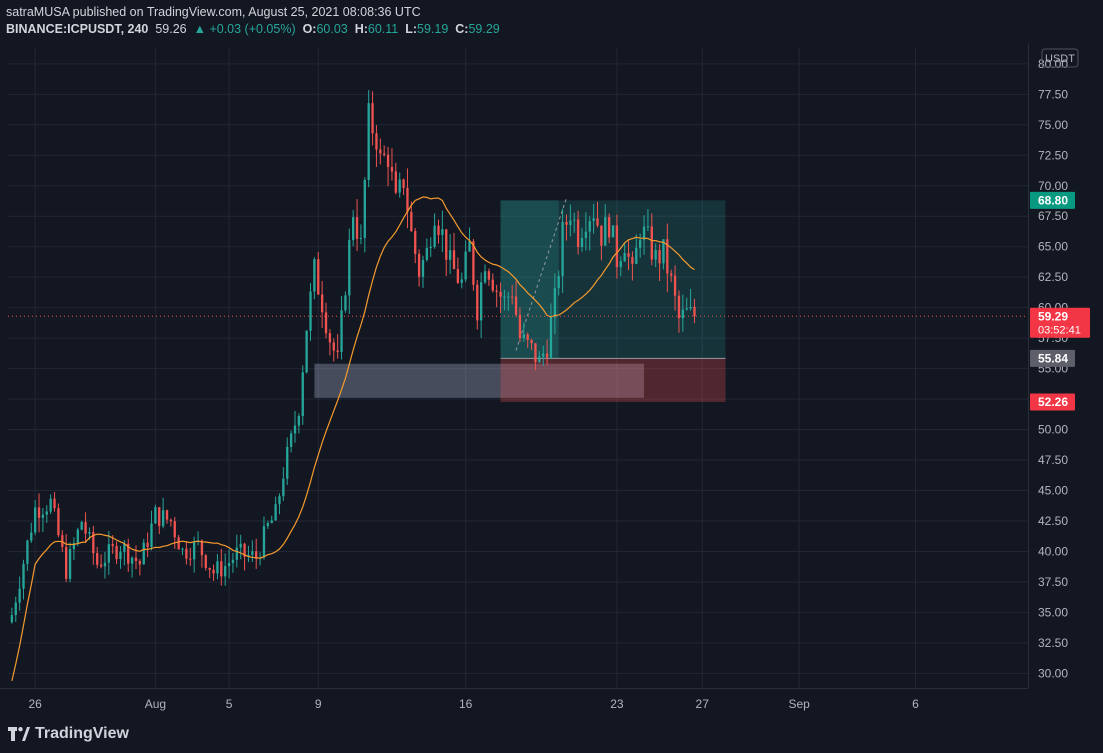  I want to click on price-tick-label: 37.50, so click(1053, 582).